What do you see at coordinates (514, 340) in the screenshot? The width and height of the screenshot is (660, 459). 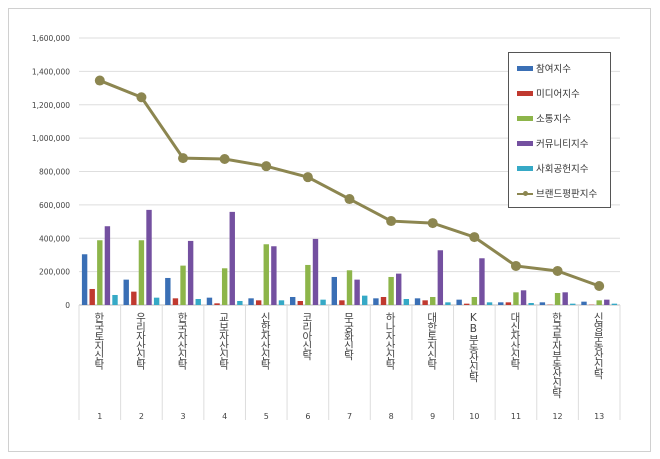 I see `category-label: 대신자산신탁` at bounding box center [514, 340].